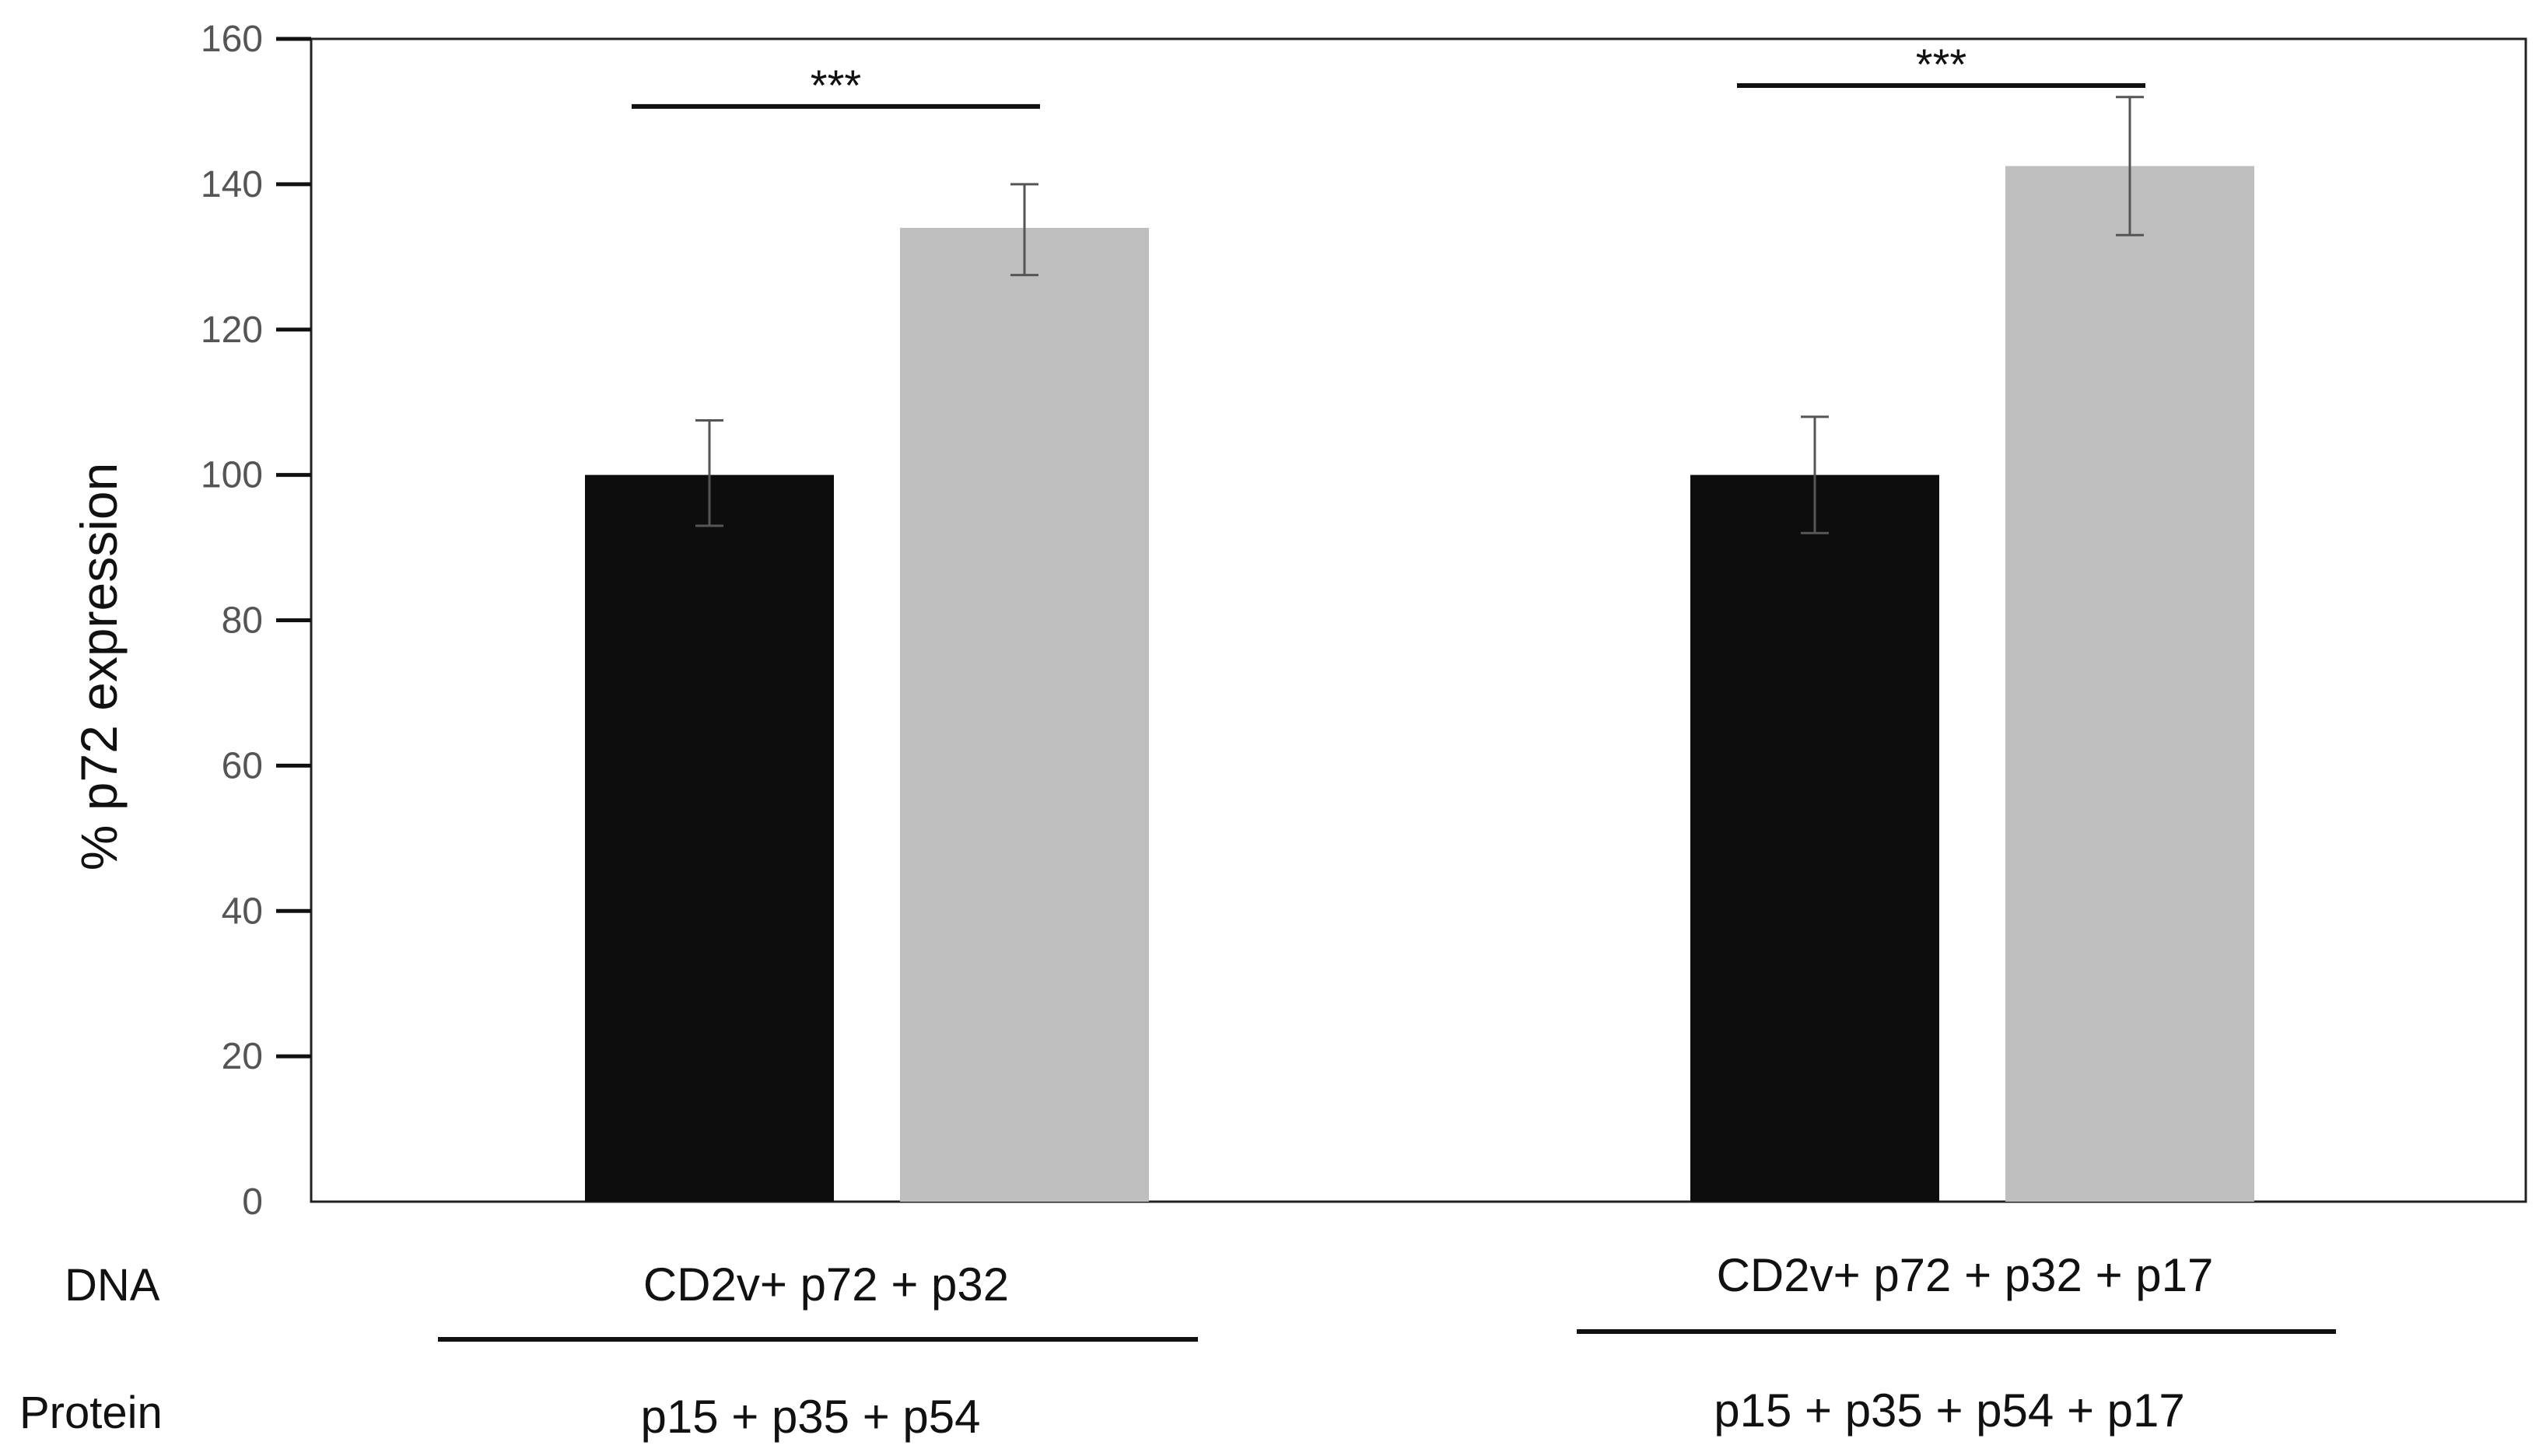 The width and height of the screenshot is (2546, 1456). Describe the element at coordinates (243, 621) in the screenshot. I see `y-tick-label: 80` at that location.